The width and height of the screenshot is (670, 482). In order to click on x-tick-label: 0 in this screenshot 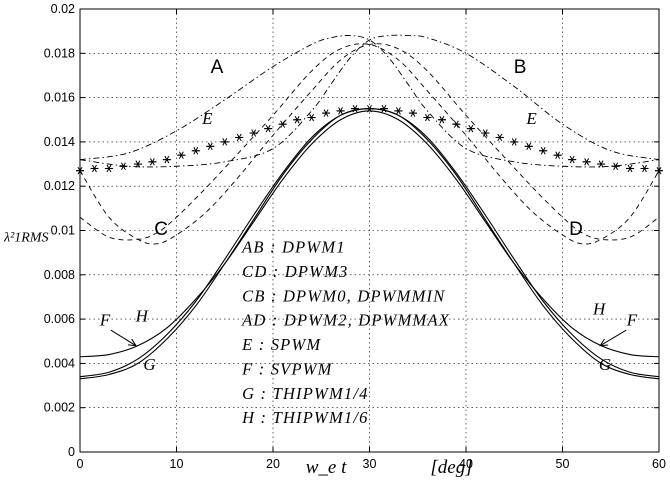, I will do `click(80, 464)`.